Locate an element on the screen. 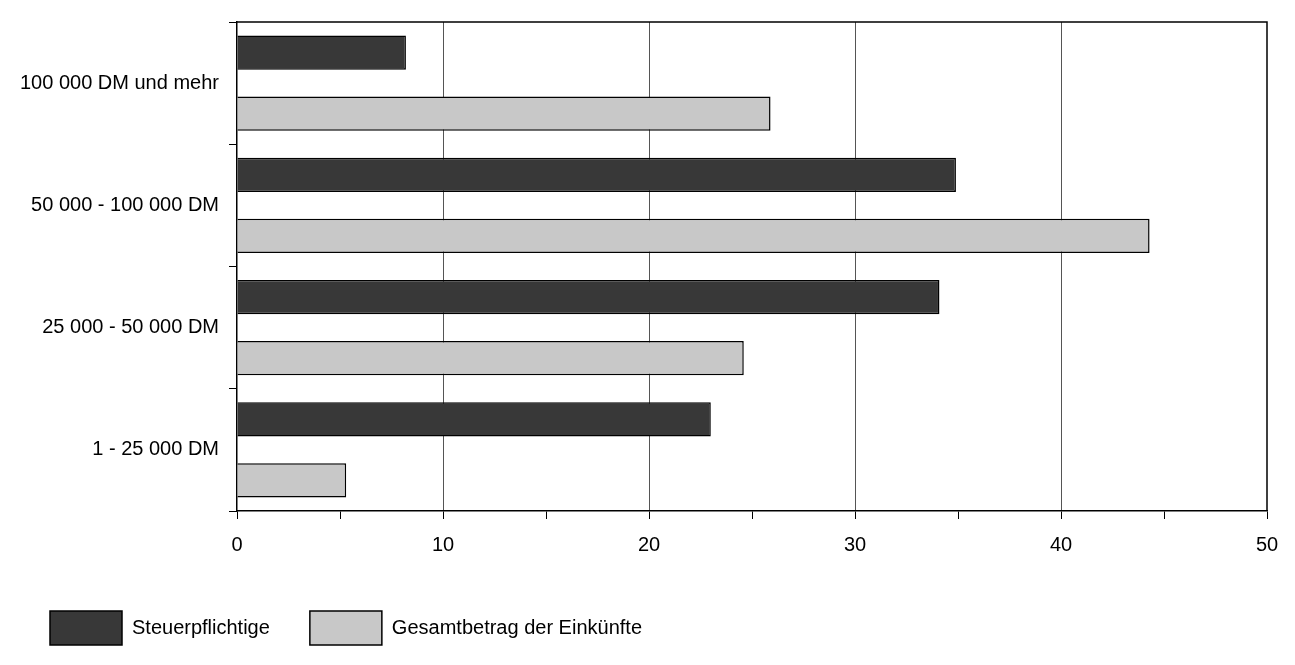  x-tick-label: 0 is located at coordinates (237, 543).